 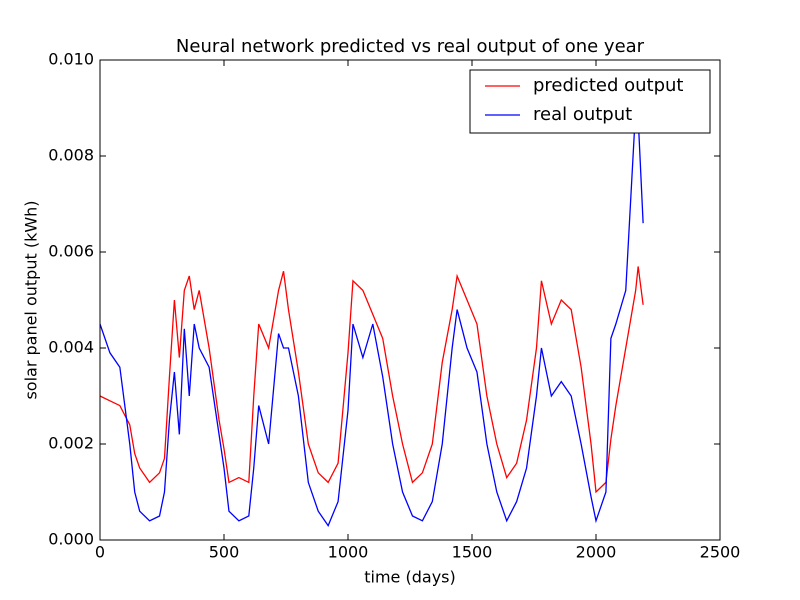 What do you see at coordinates (608, 85) in the screenshot?
I see `legend-label: predicted output` at bounding box center [608, 85].